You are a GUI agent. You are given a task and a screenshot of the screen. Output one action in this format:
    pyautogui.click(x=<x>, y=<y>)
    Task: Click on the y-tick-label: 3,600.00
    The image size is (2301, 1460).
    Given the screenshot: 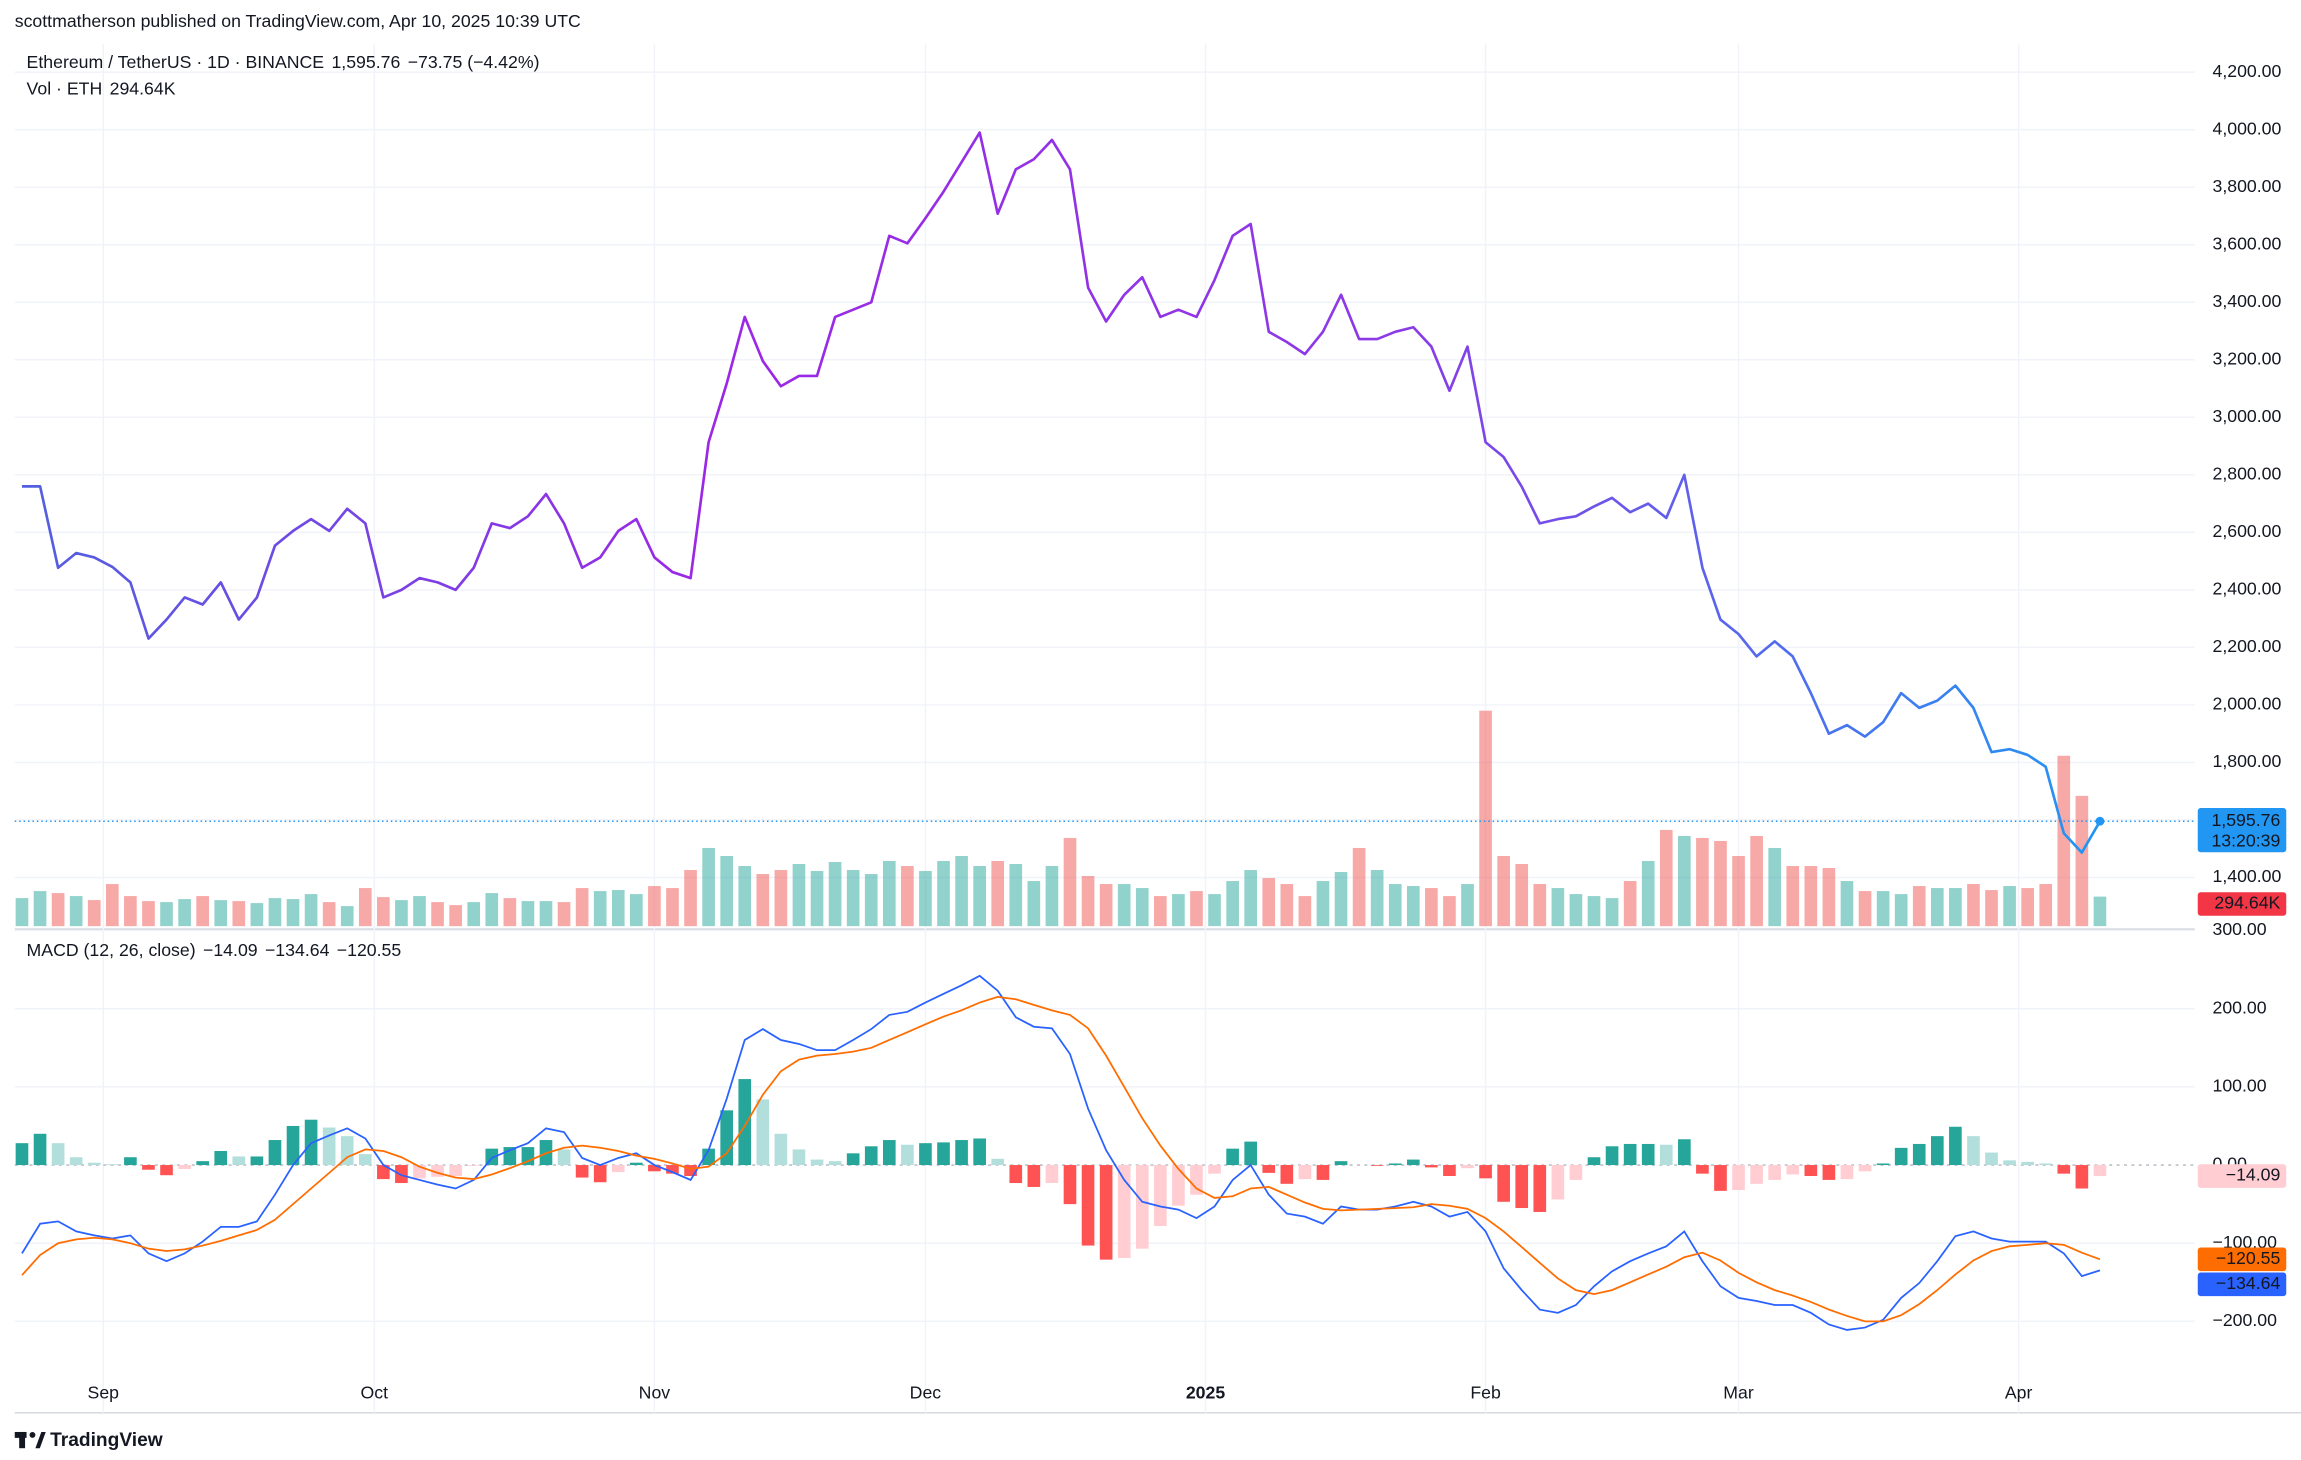 What is the action you would take?
    pyautogui.click(x=2247, y=243)
    